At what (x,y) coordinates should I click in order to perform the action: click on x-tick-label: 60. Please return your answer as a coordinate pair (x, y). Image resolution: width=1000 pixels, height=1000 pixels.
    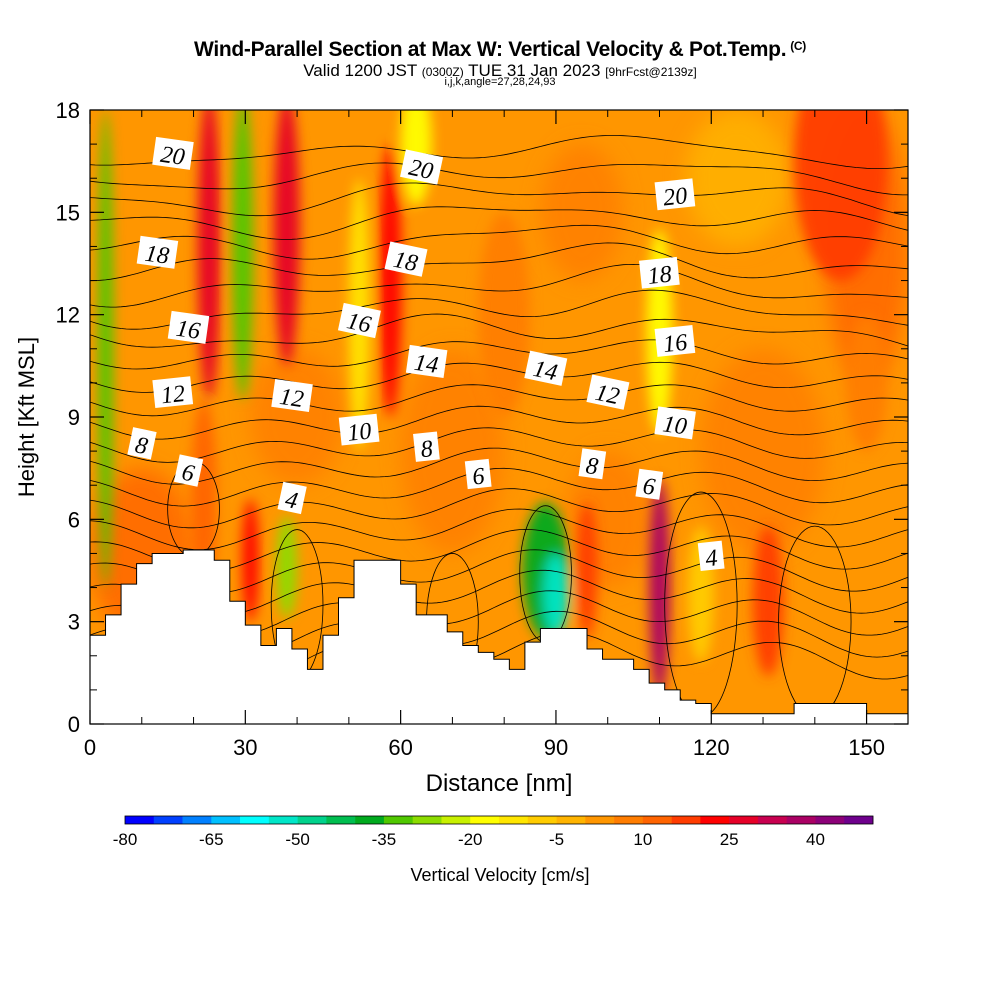
    Looking at the image, I should click on (400, 747).